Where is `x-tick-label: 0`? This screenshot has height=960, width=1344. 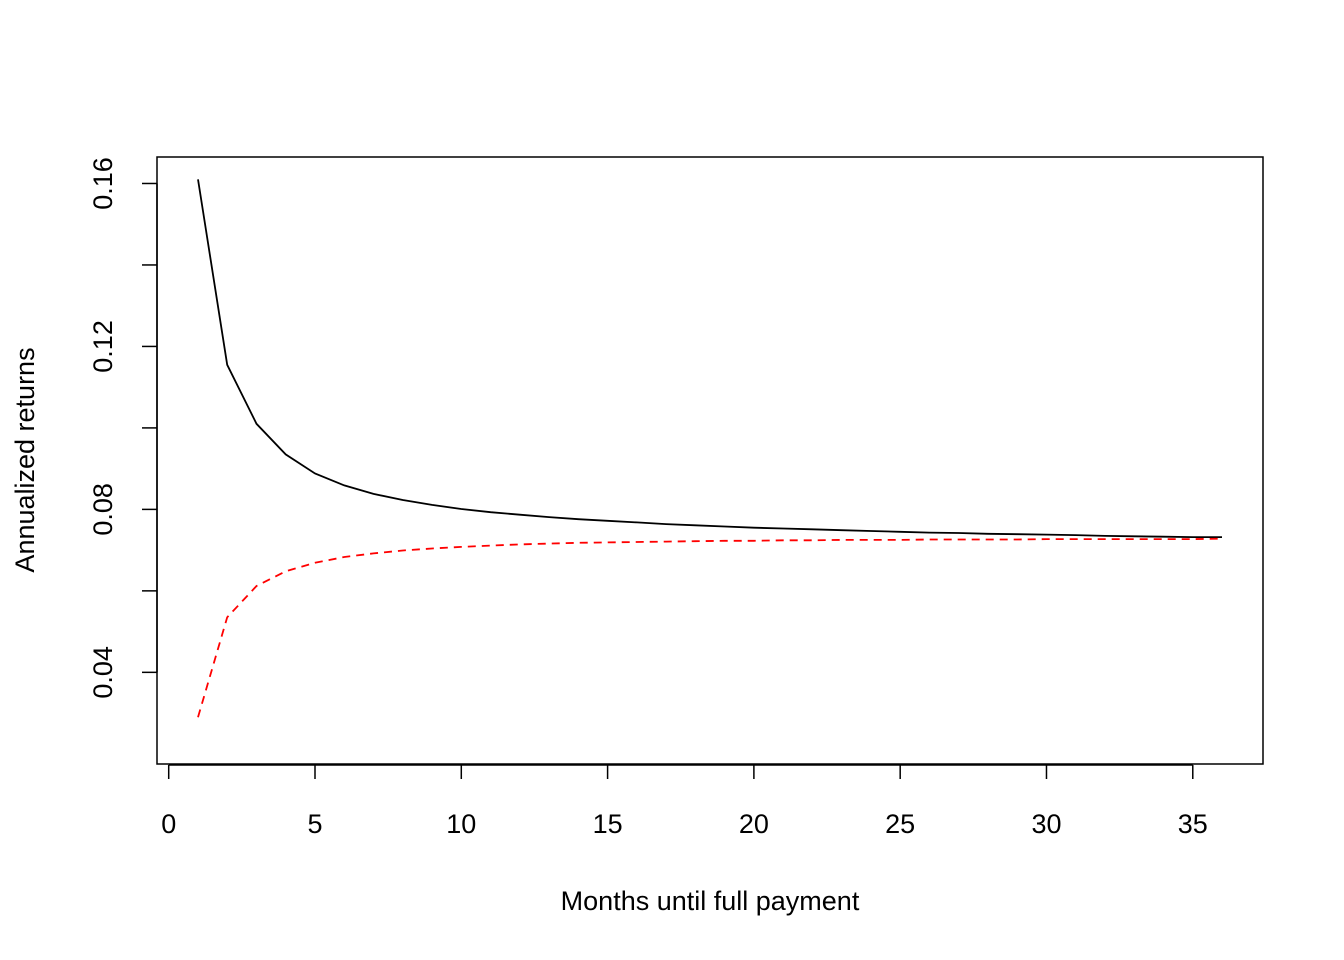
x-tick-label: 0 is located at coordinates (168, 824).